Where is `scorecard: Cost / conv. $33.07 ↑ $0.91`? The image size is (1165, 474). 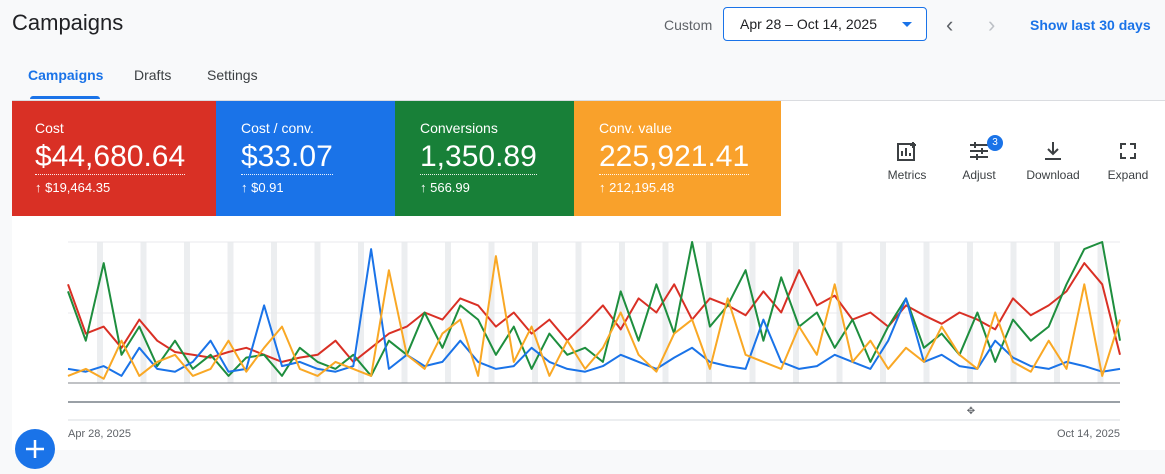
scorecard: Cost / conv. $33.07 ↑ $0.91 is located at coordinates (305, 158).